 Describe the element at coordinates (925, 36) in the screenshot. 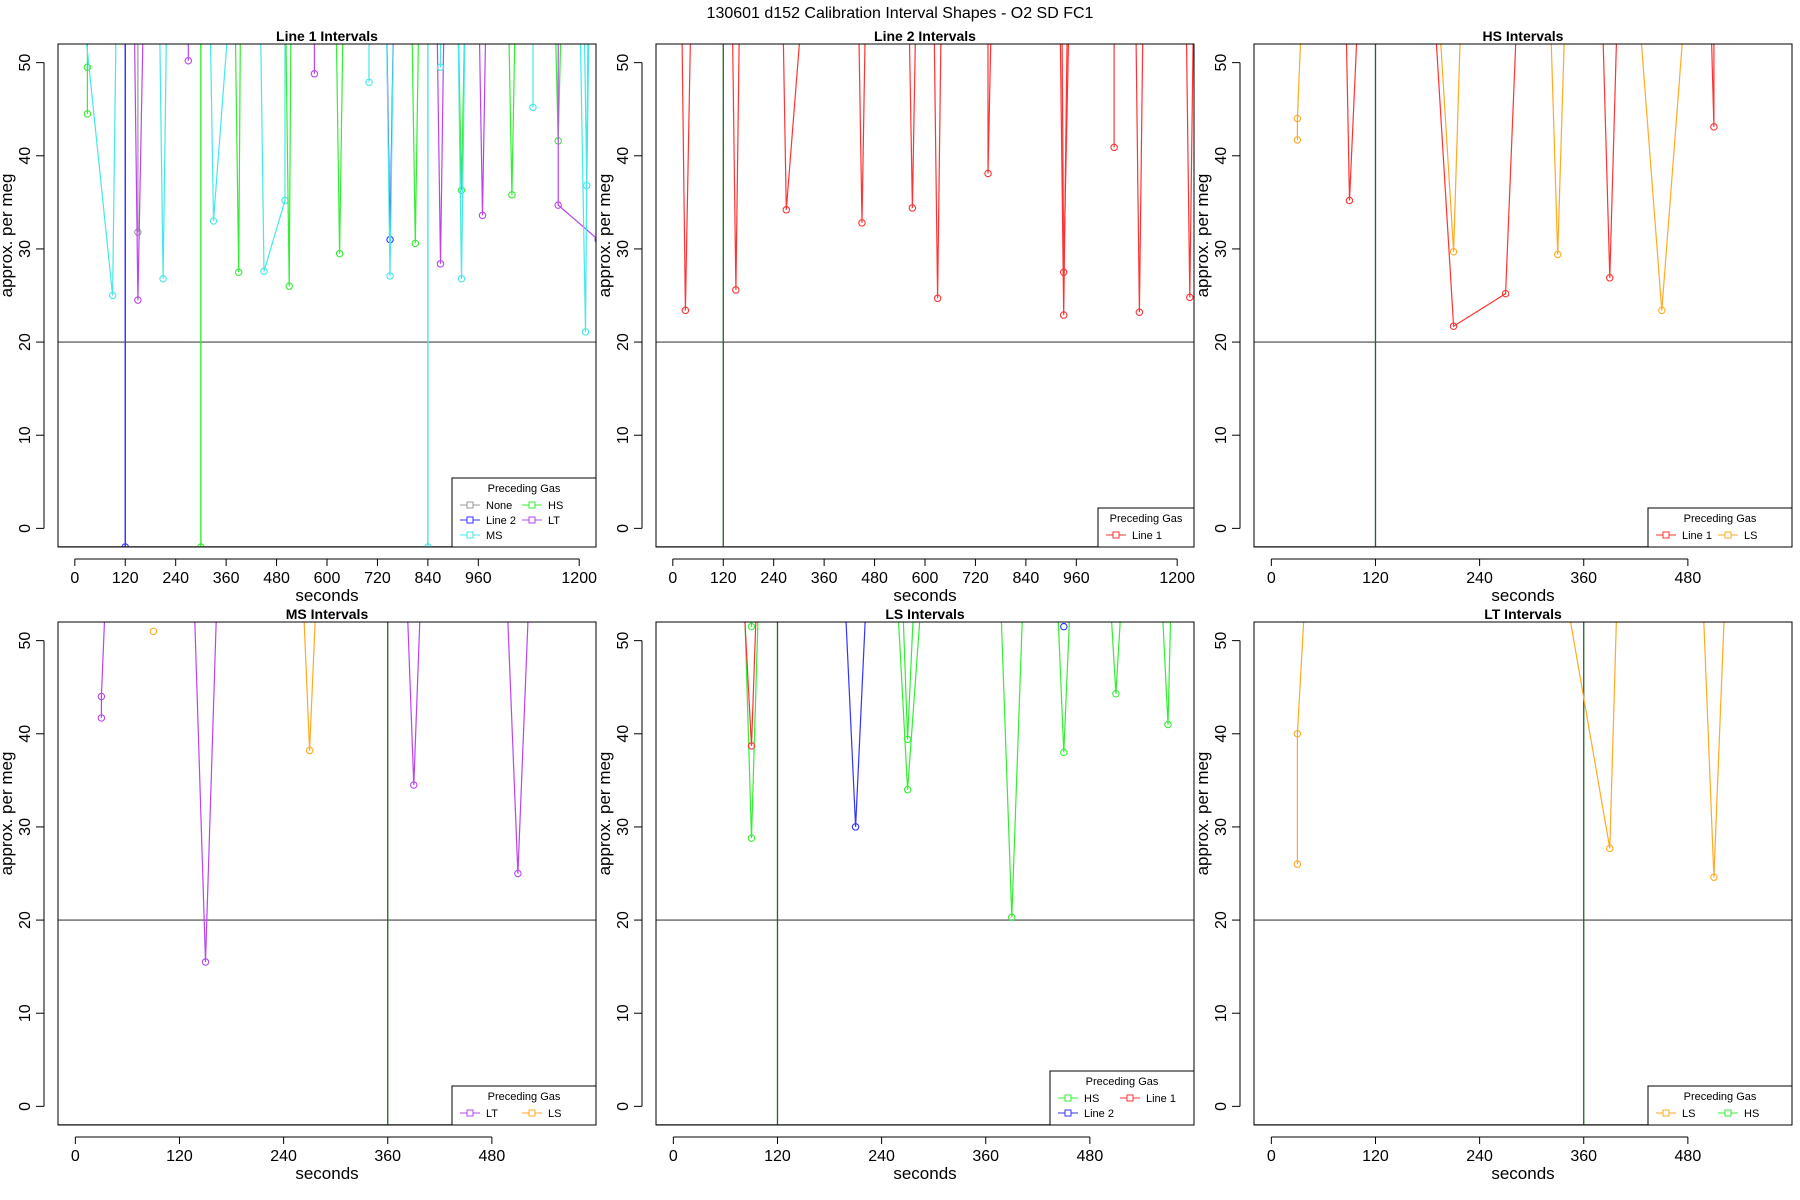

I see `panel-title: Line 2 Intervals` at that location.